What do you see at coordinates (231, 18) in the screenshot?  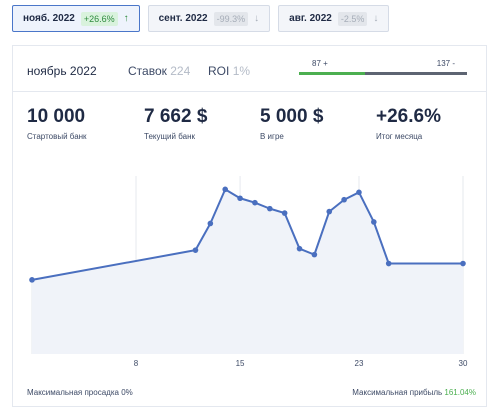 I see `tab-percent-badge: -99.3%` at bounding box center [231, 18].